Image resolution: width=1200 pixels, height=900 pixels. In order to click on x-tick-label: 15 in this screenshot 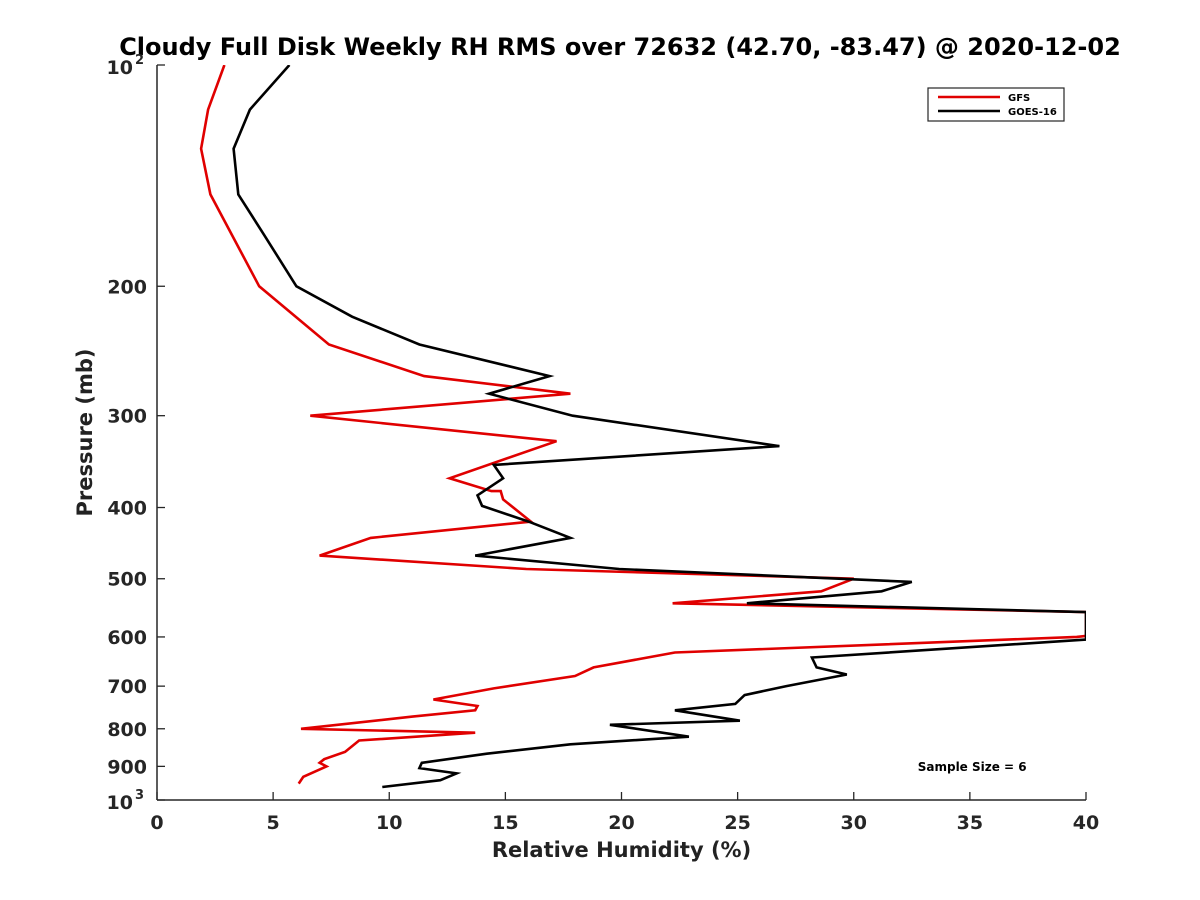, I will do `click(505, 823)`.